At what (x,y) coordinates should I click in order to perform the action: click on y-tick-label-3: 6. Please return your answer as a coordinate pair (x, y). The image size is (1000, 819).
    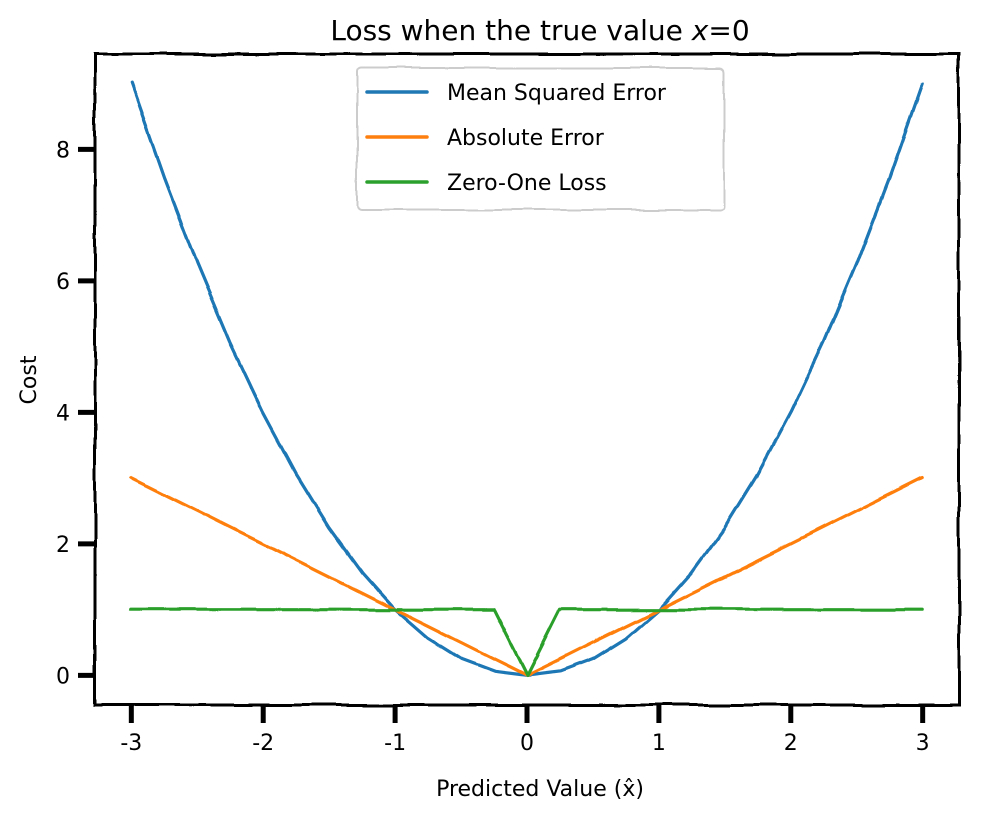
    Looking at the image, I should click on (63, 282).